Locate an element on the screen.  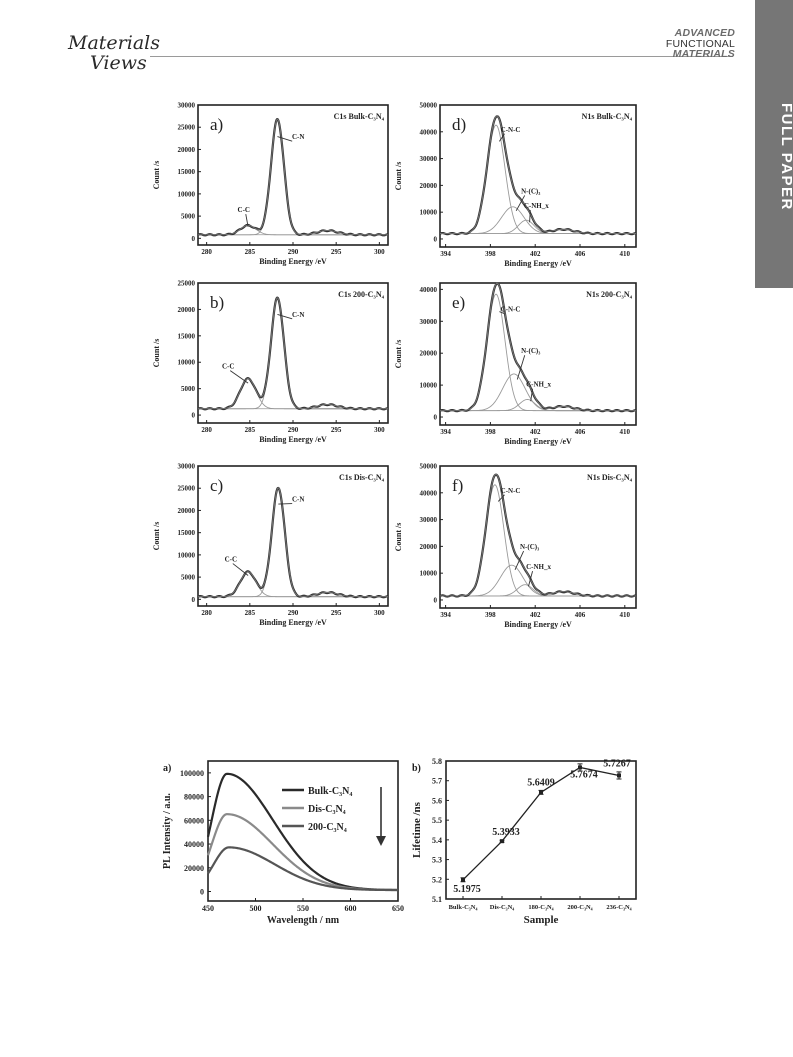
panel-title: C1s 200-C₃N₄ is located at coordinates (361, 294).